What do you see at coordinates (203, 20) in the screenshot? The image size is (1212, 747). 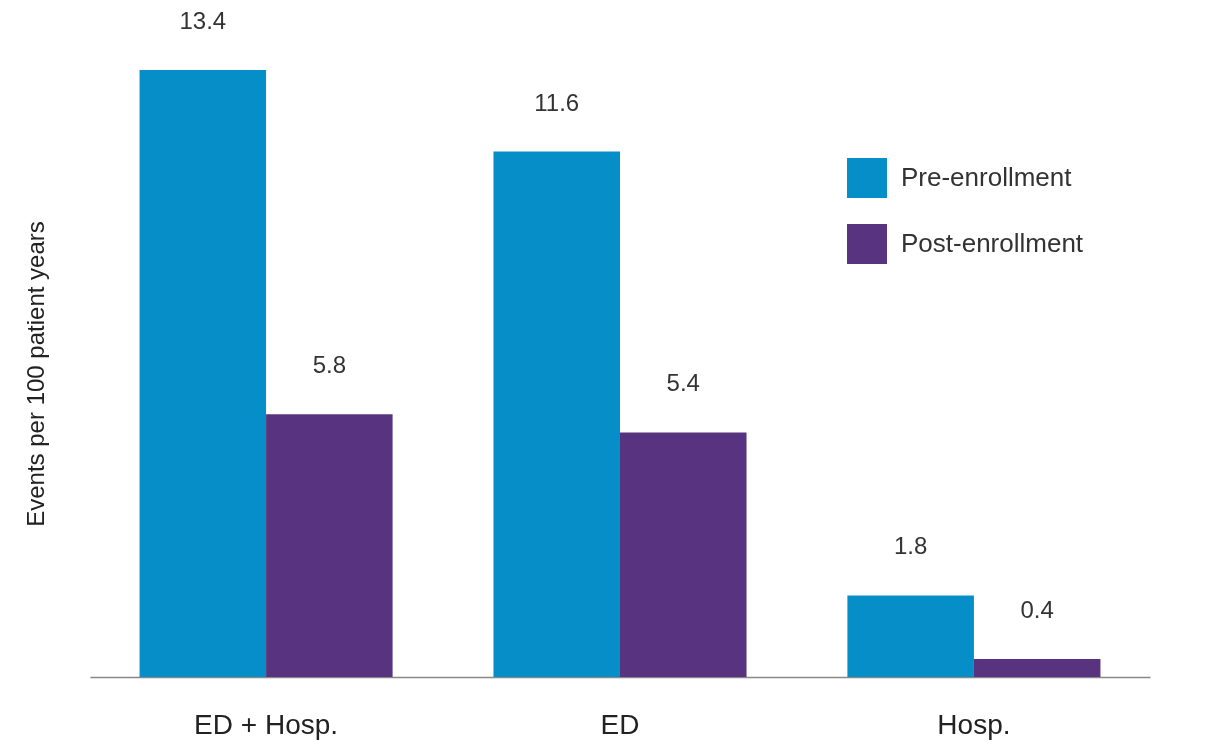 I see `data-label: 13.4` at bounding box center [203, 20].